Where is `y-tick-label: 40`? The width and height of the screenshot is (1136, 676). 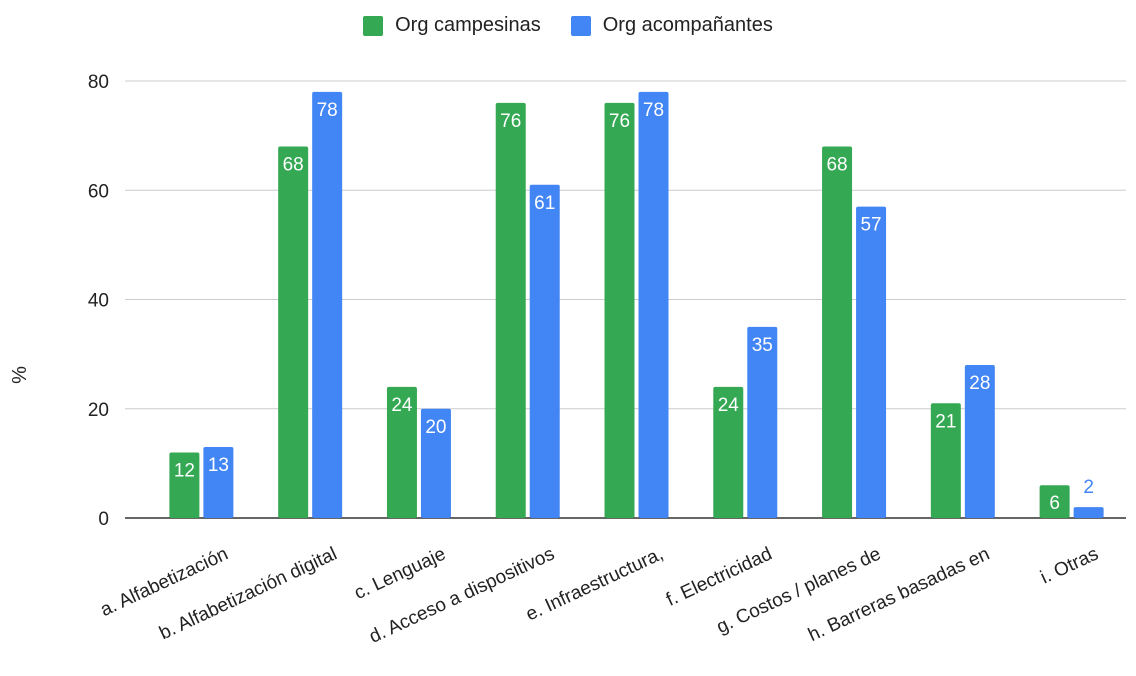
y-tick-label: 40 is located at coordinates (98, 301).